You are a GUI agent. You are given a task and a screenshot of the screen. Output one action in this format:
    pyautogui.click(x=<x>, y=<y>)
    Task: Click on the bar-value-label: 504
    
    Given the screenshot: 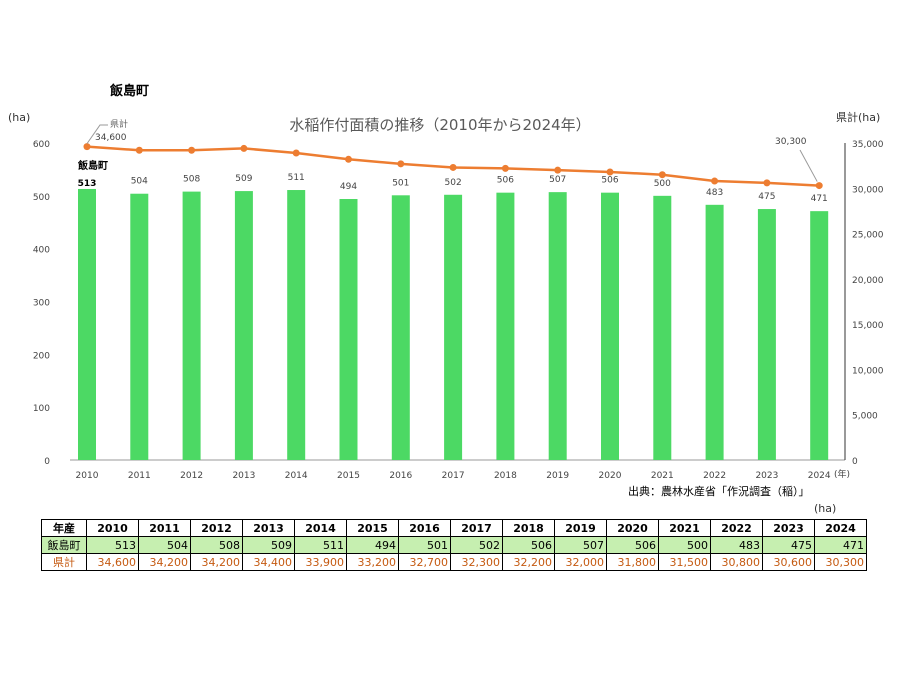 What is the action you would take?
    pyautogui.click(x=139, y=182)
    